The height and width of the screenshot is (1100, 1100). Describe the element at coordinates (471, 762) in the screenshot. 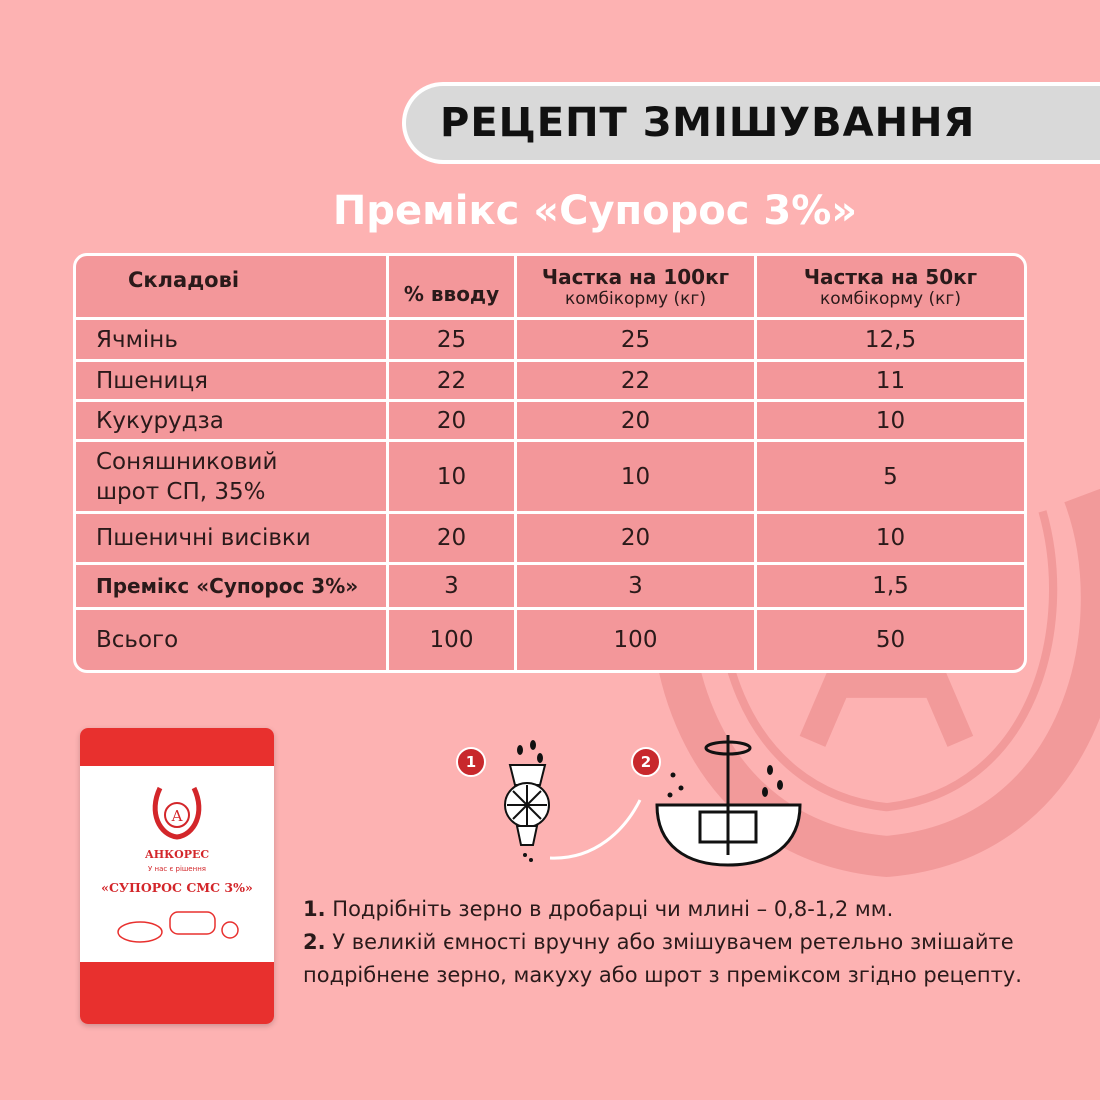

I see `step-1-badge: 1` at that location.